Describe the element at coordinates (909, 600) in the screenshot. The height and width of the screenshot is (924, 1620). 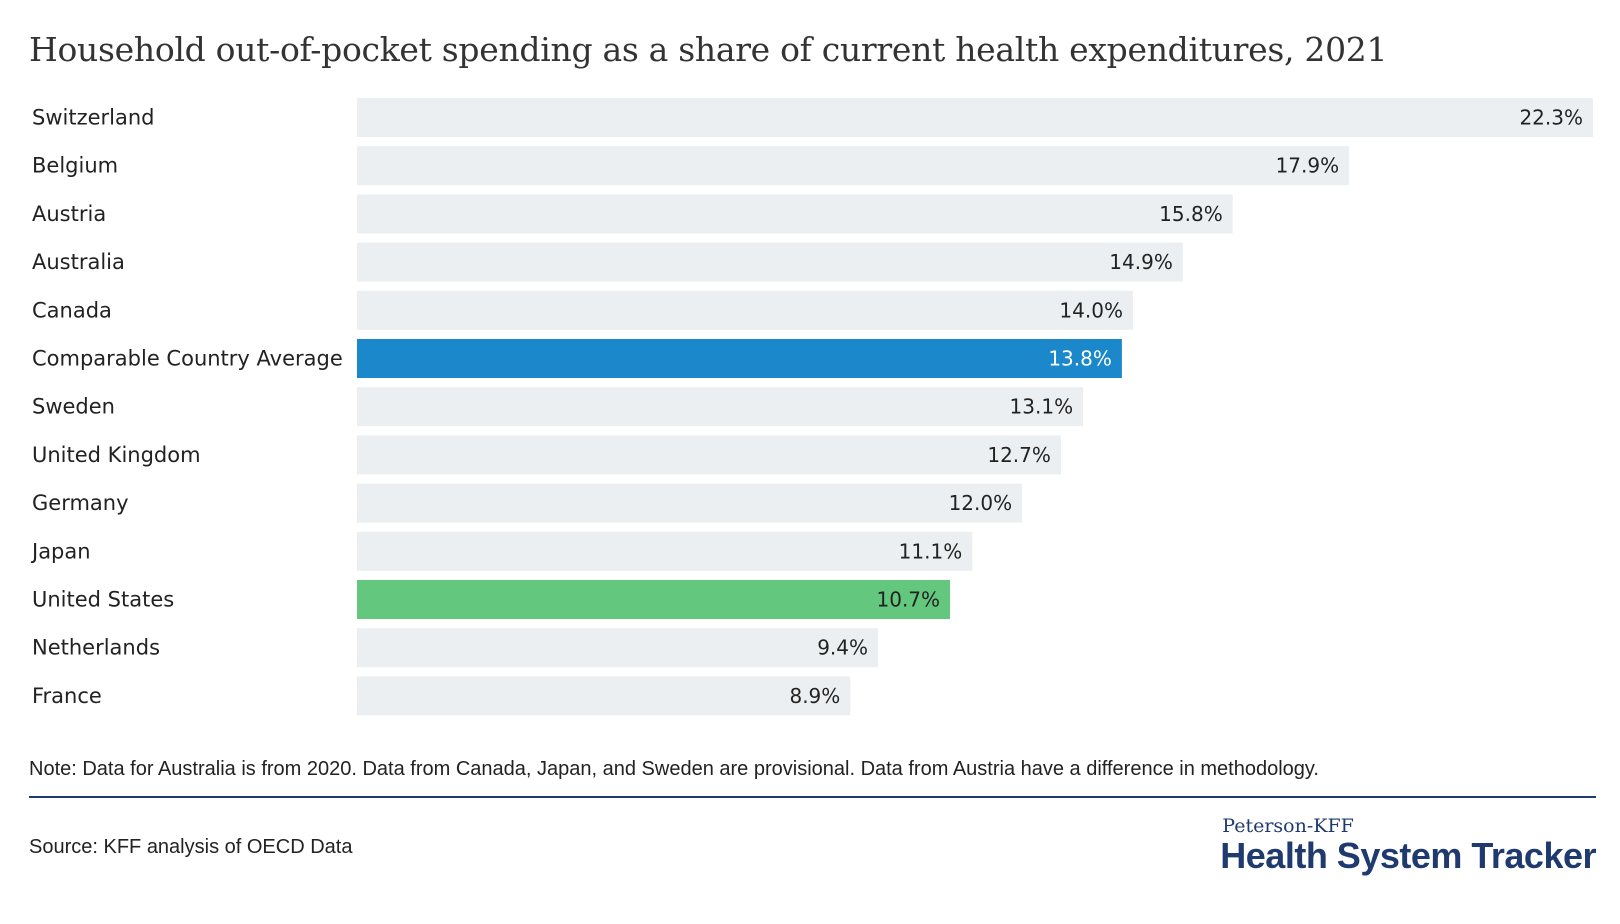
I see `value-label-united-states: 10.7%` at that location.